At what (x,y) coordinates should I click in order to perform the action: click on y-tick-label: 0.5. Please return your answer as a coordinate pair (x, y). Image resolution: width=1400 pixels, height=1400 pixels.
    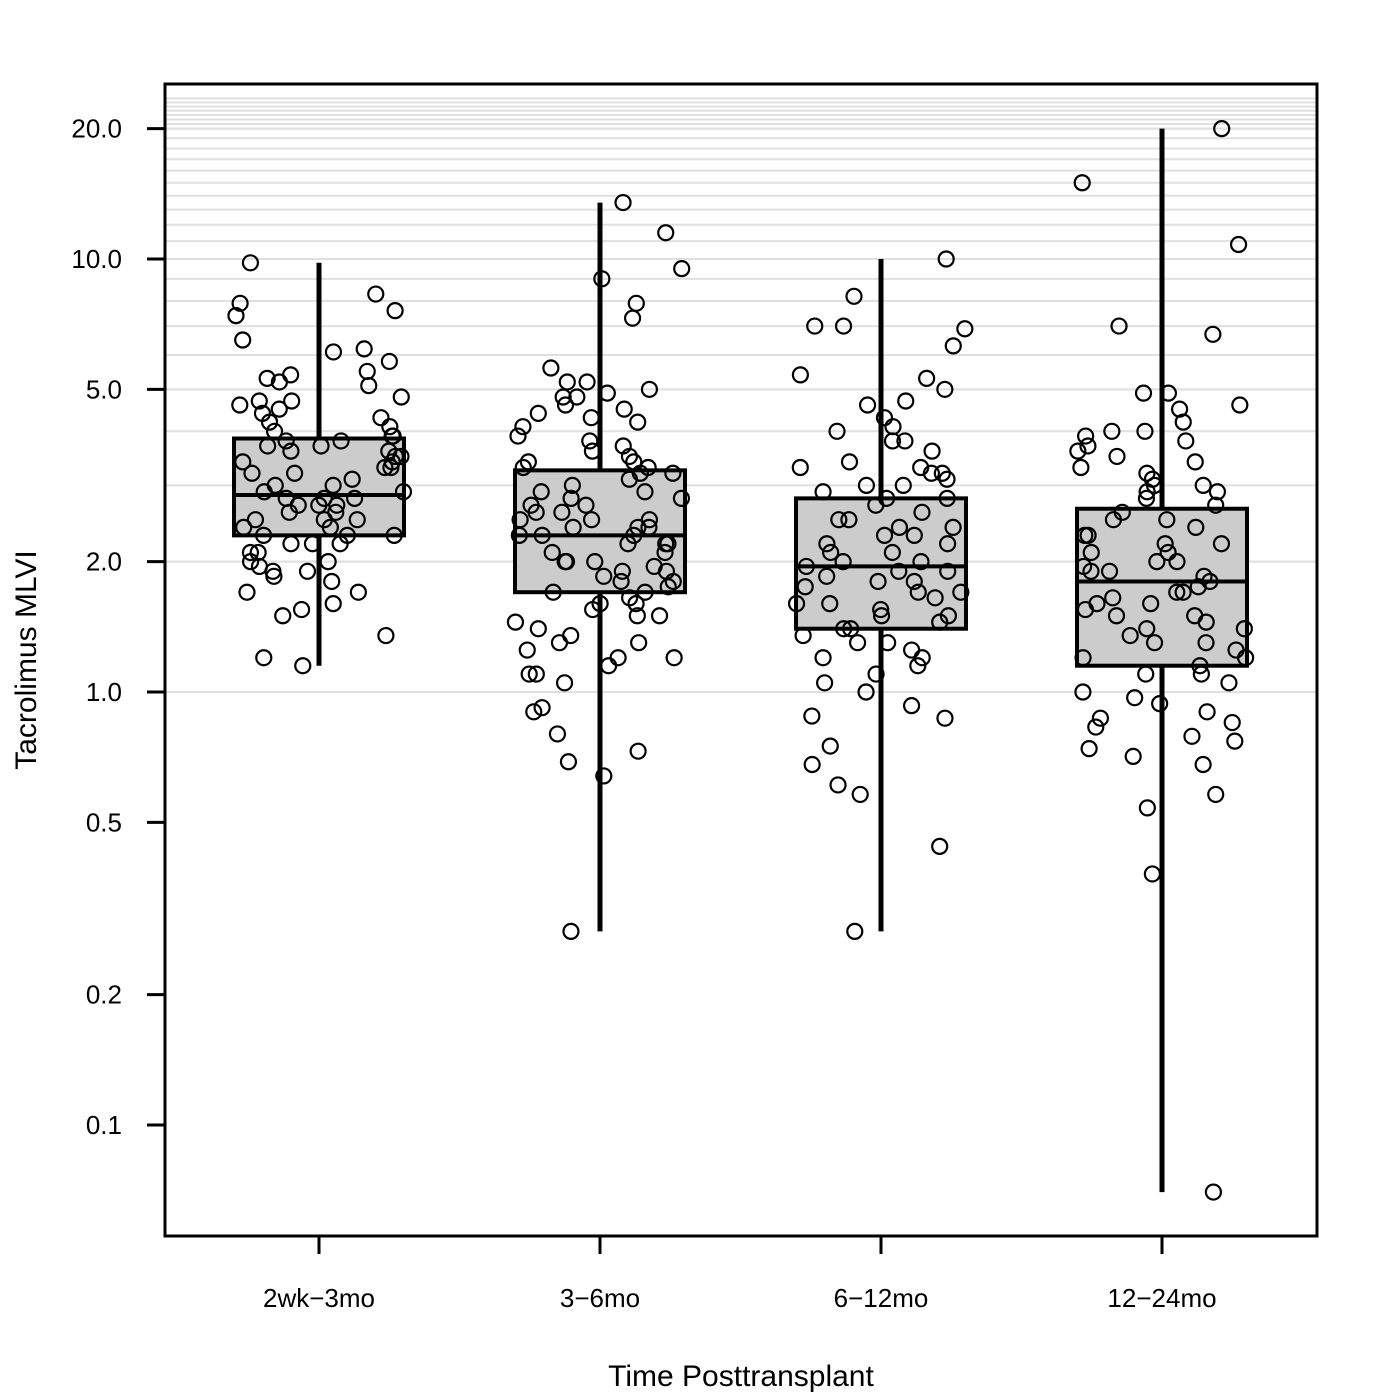
    Looking at the image, I should click on (104, 822).